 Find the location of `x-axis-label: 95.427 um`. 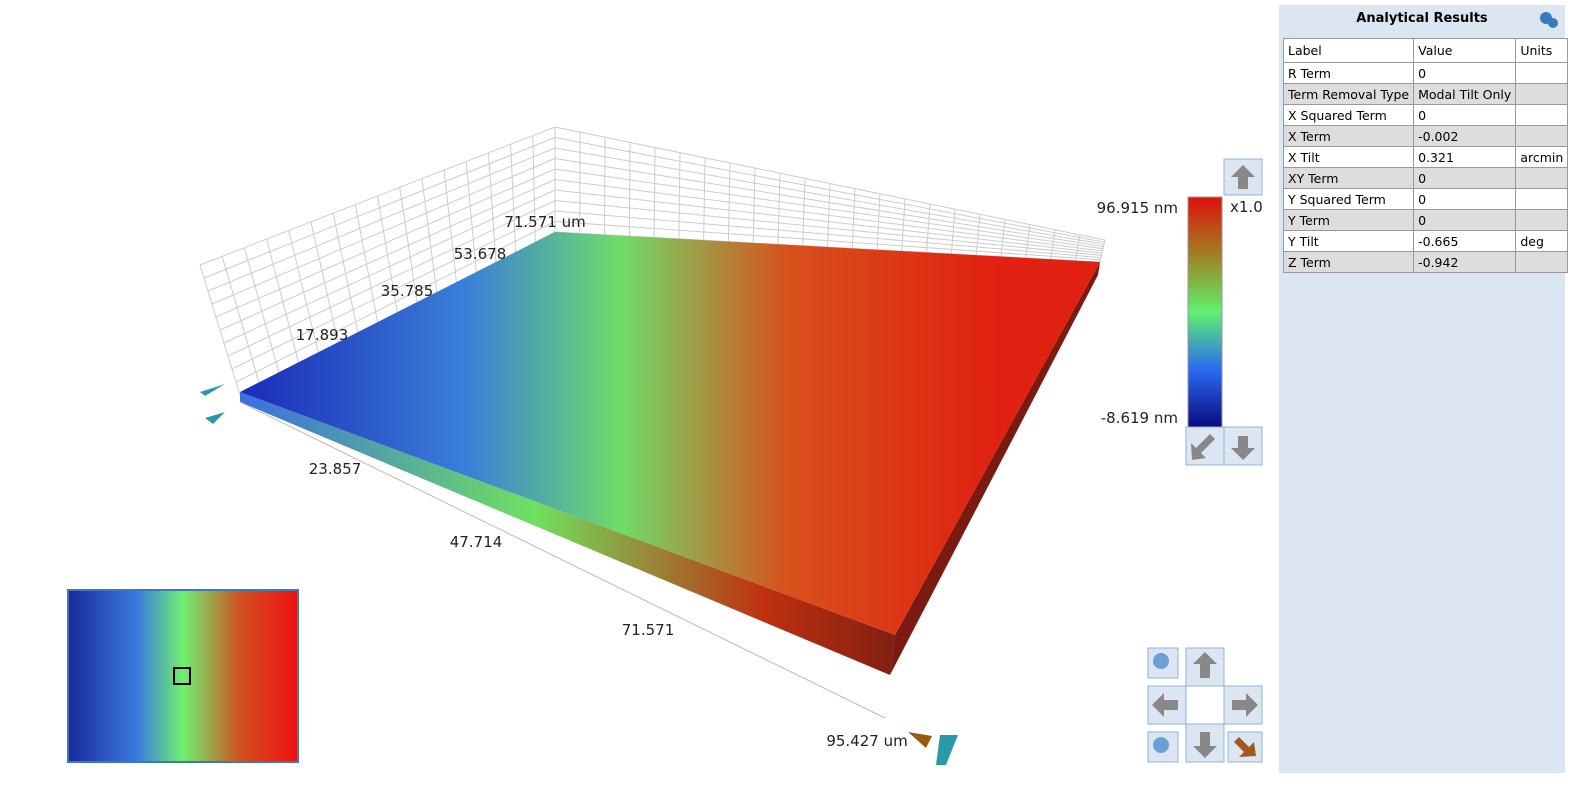

x-axis-label: 95.427 um is located at coordinates (866, 741).